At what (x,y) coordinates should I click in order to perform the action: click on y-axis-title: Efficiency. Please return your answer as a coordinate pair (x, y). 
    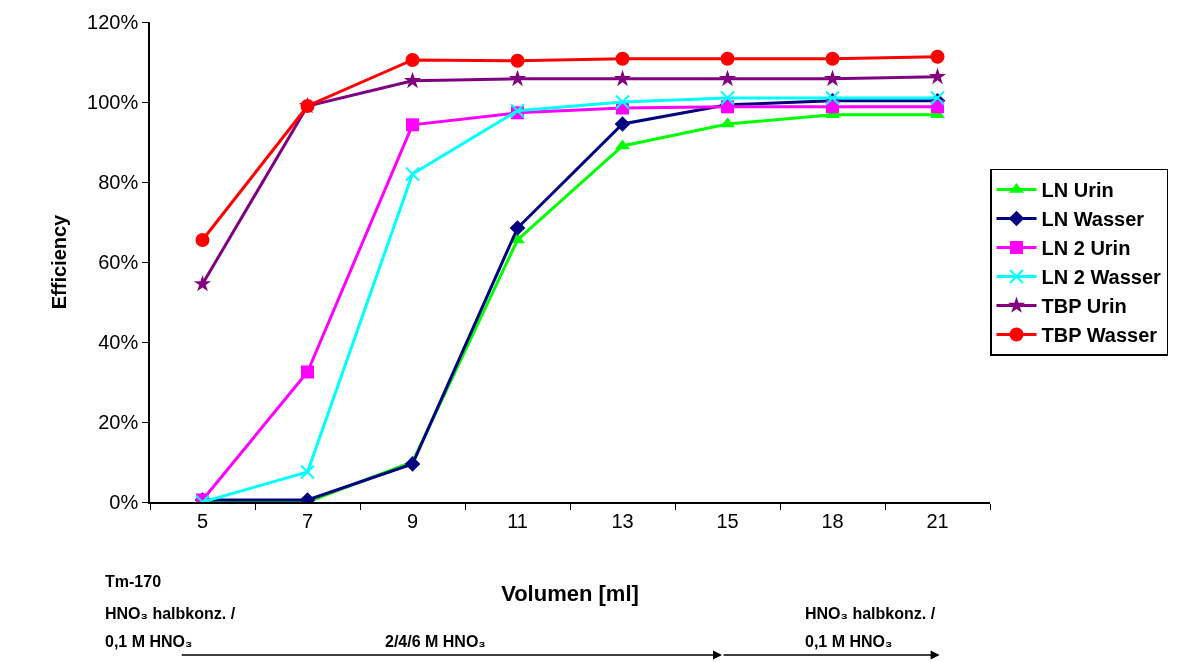
    Looking at the image, I should click on (59, 261).